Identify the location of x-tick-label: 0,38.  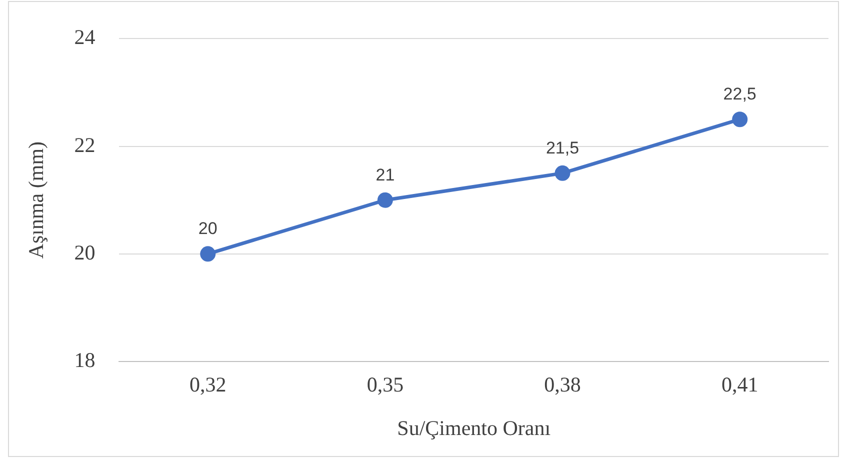
(562, 384).